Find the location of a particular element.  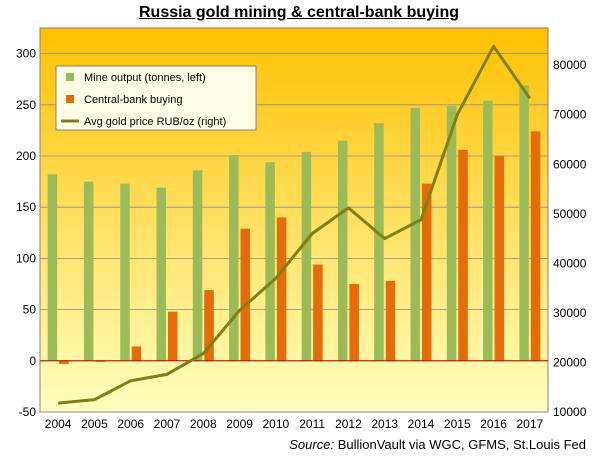

x-tick-label: 2014 is located at coordinates (421, 424).